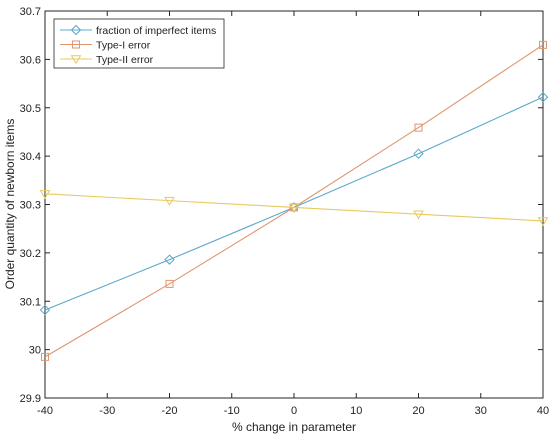 The image size is (550, 437). Describe the element at coordinates (45, 411) in the screenshot. I see `x-tick-label: -40` at that location.